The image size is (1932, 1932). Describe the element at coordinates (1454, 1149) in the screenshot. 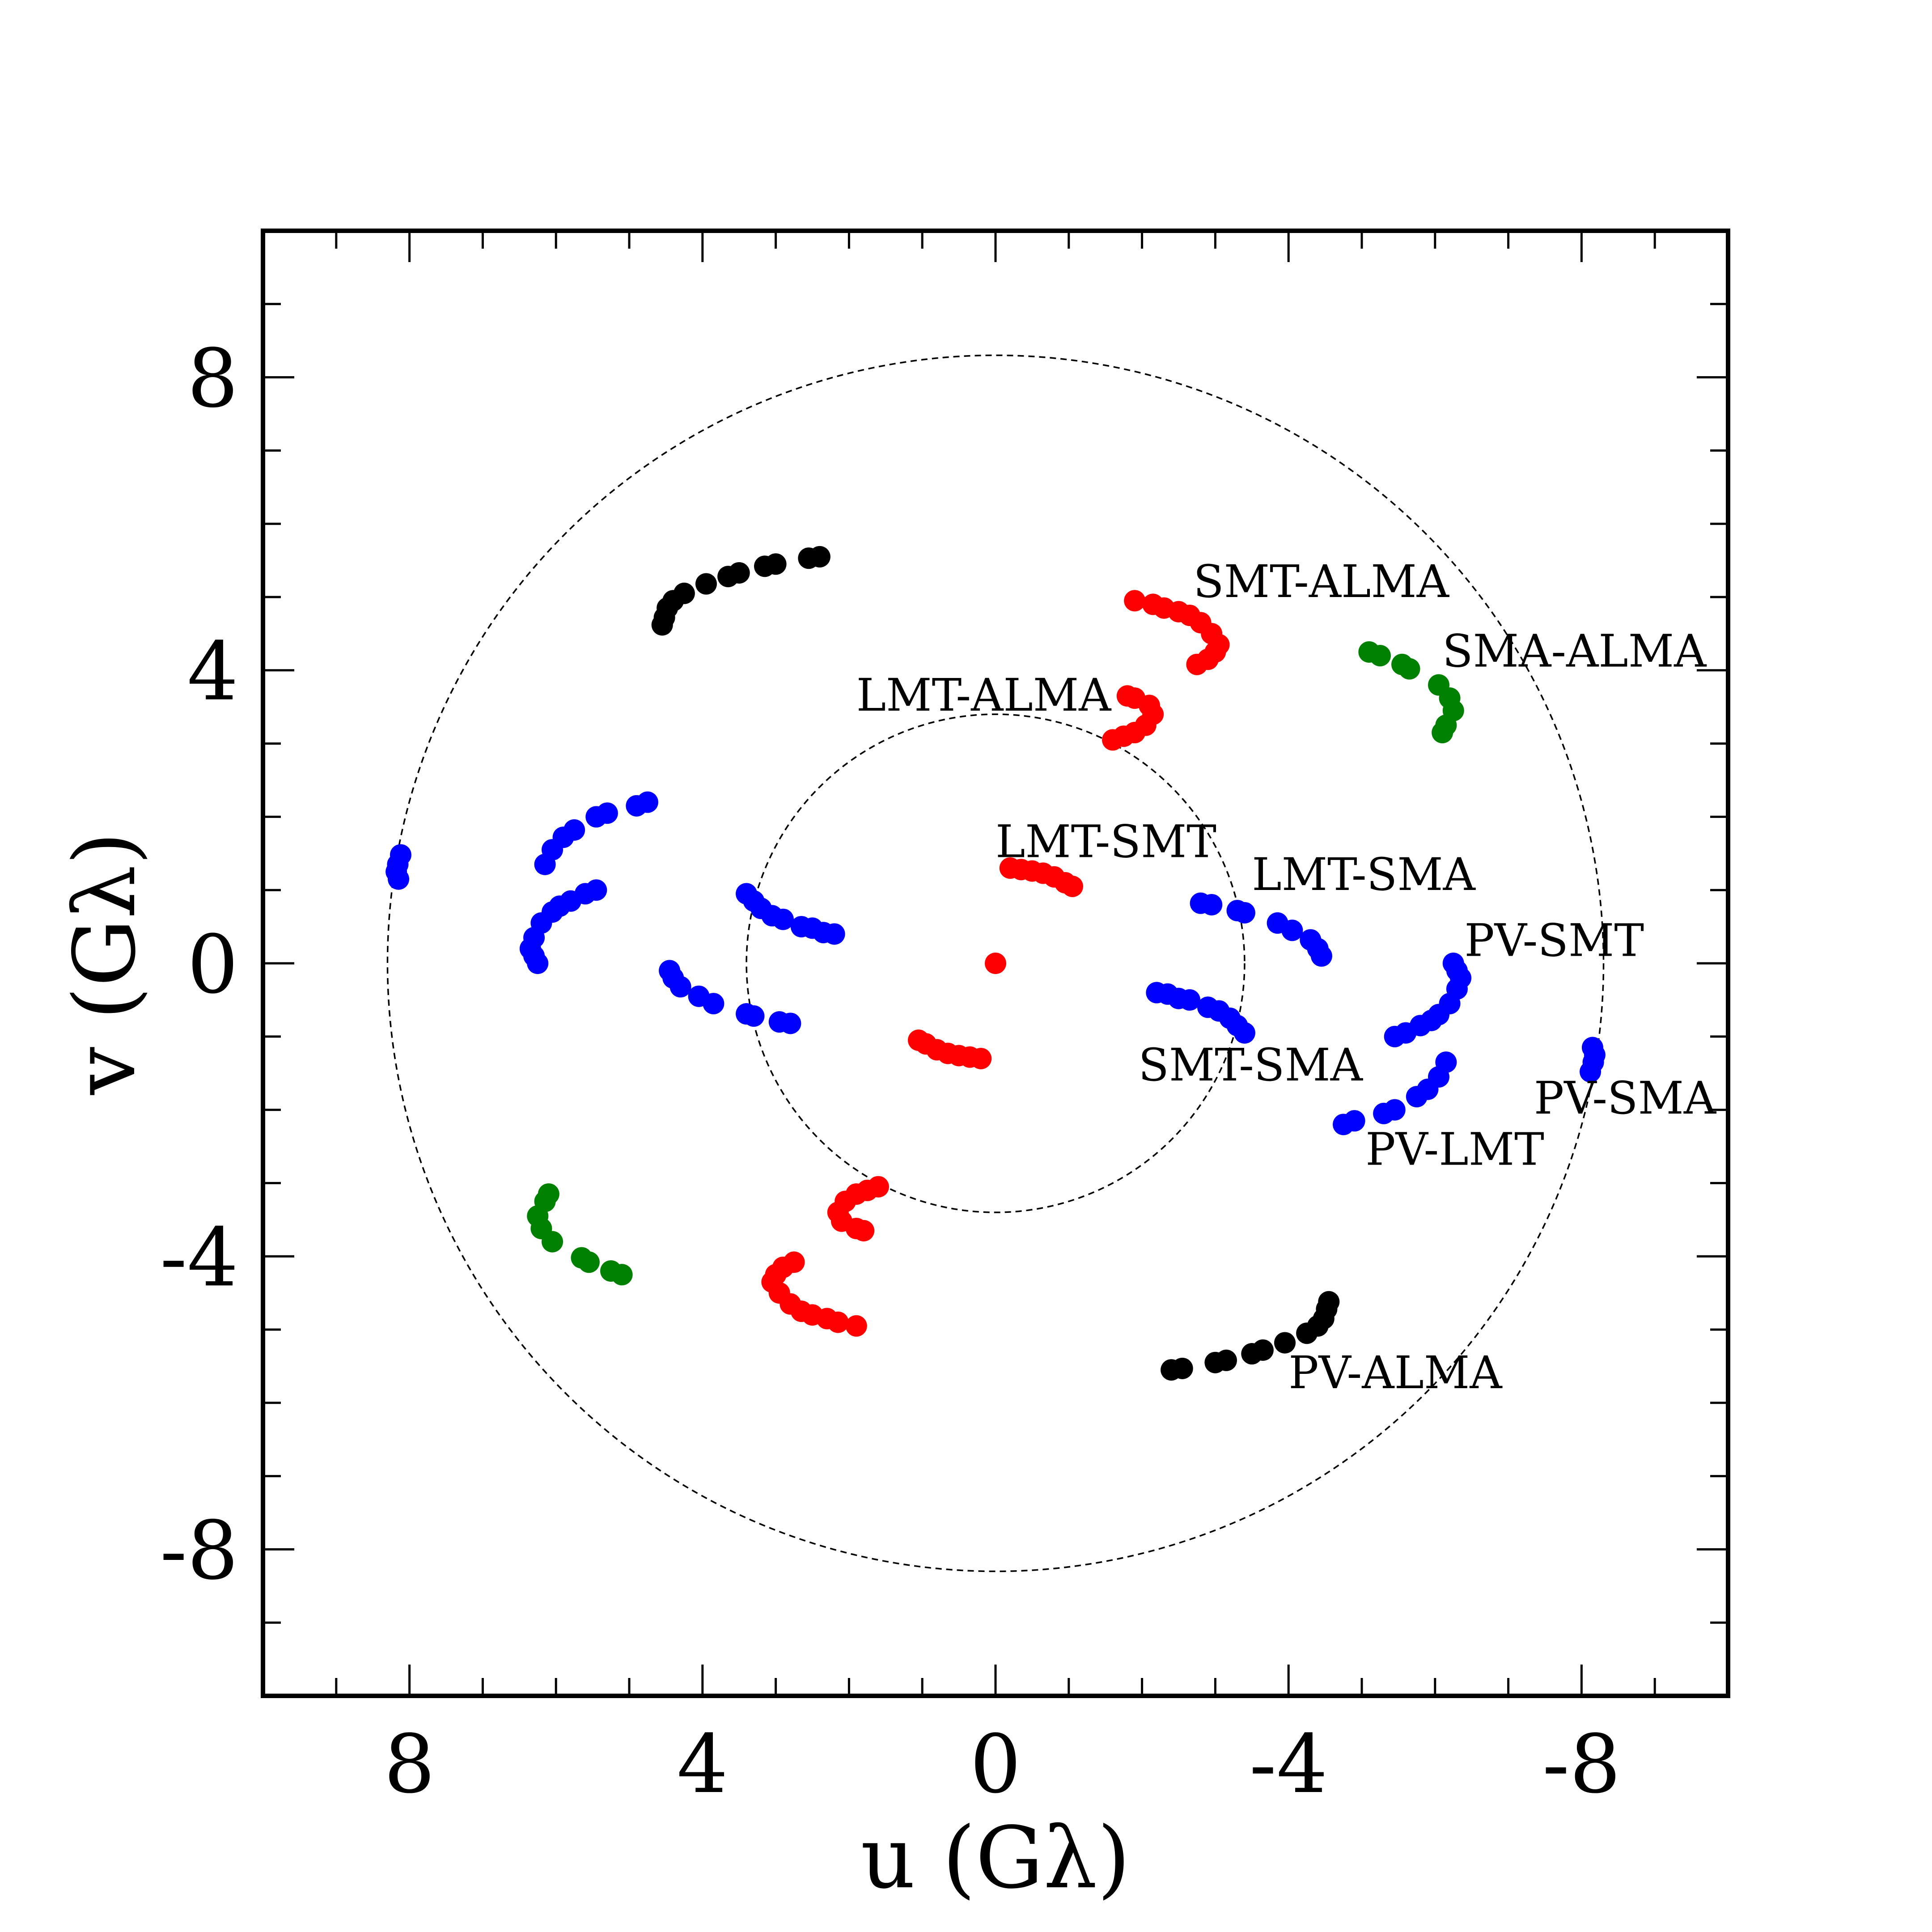

I see `annotation-8: PV-LMT` at that location.